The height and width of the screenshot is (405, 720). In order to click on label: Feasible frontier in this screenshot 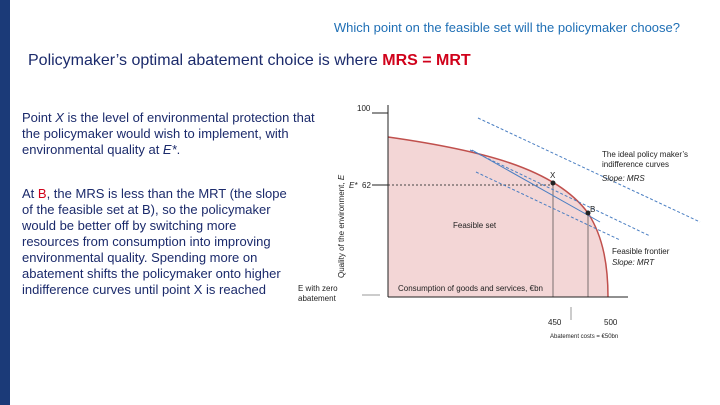, I will do `click(641, 251)`.